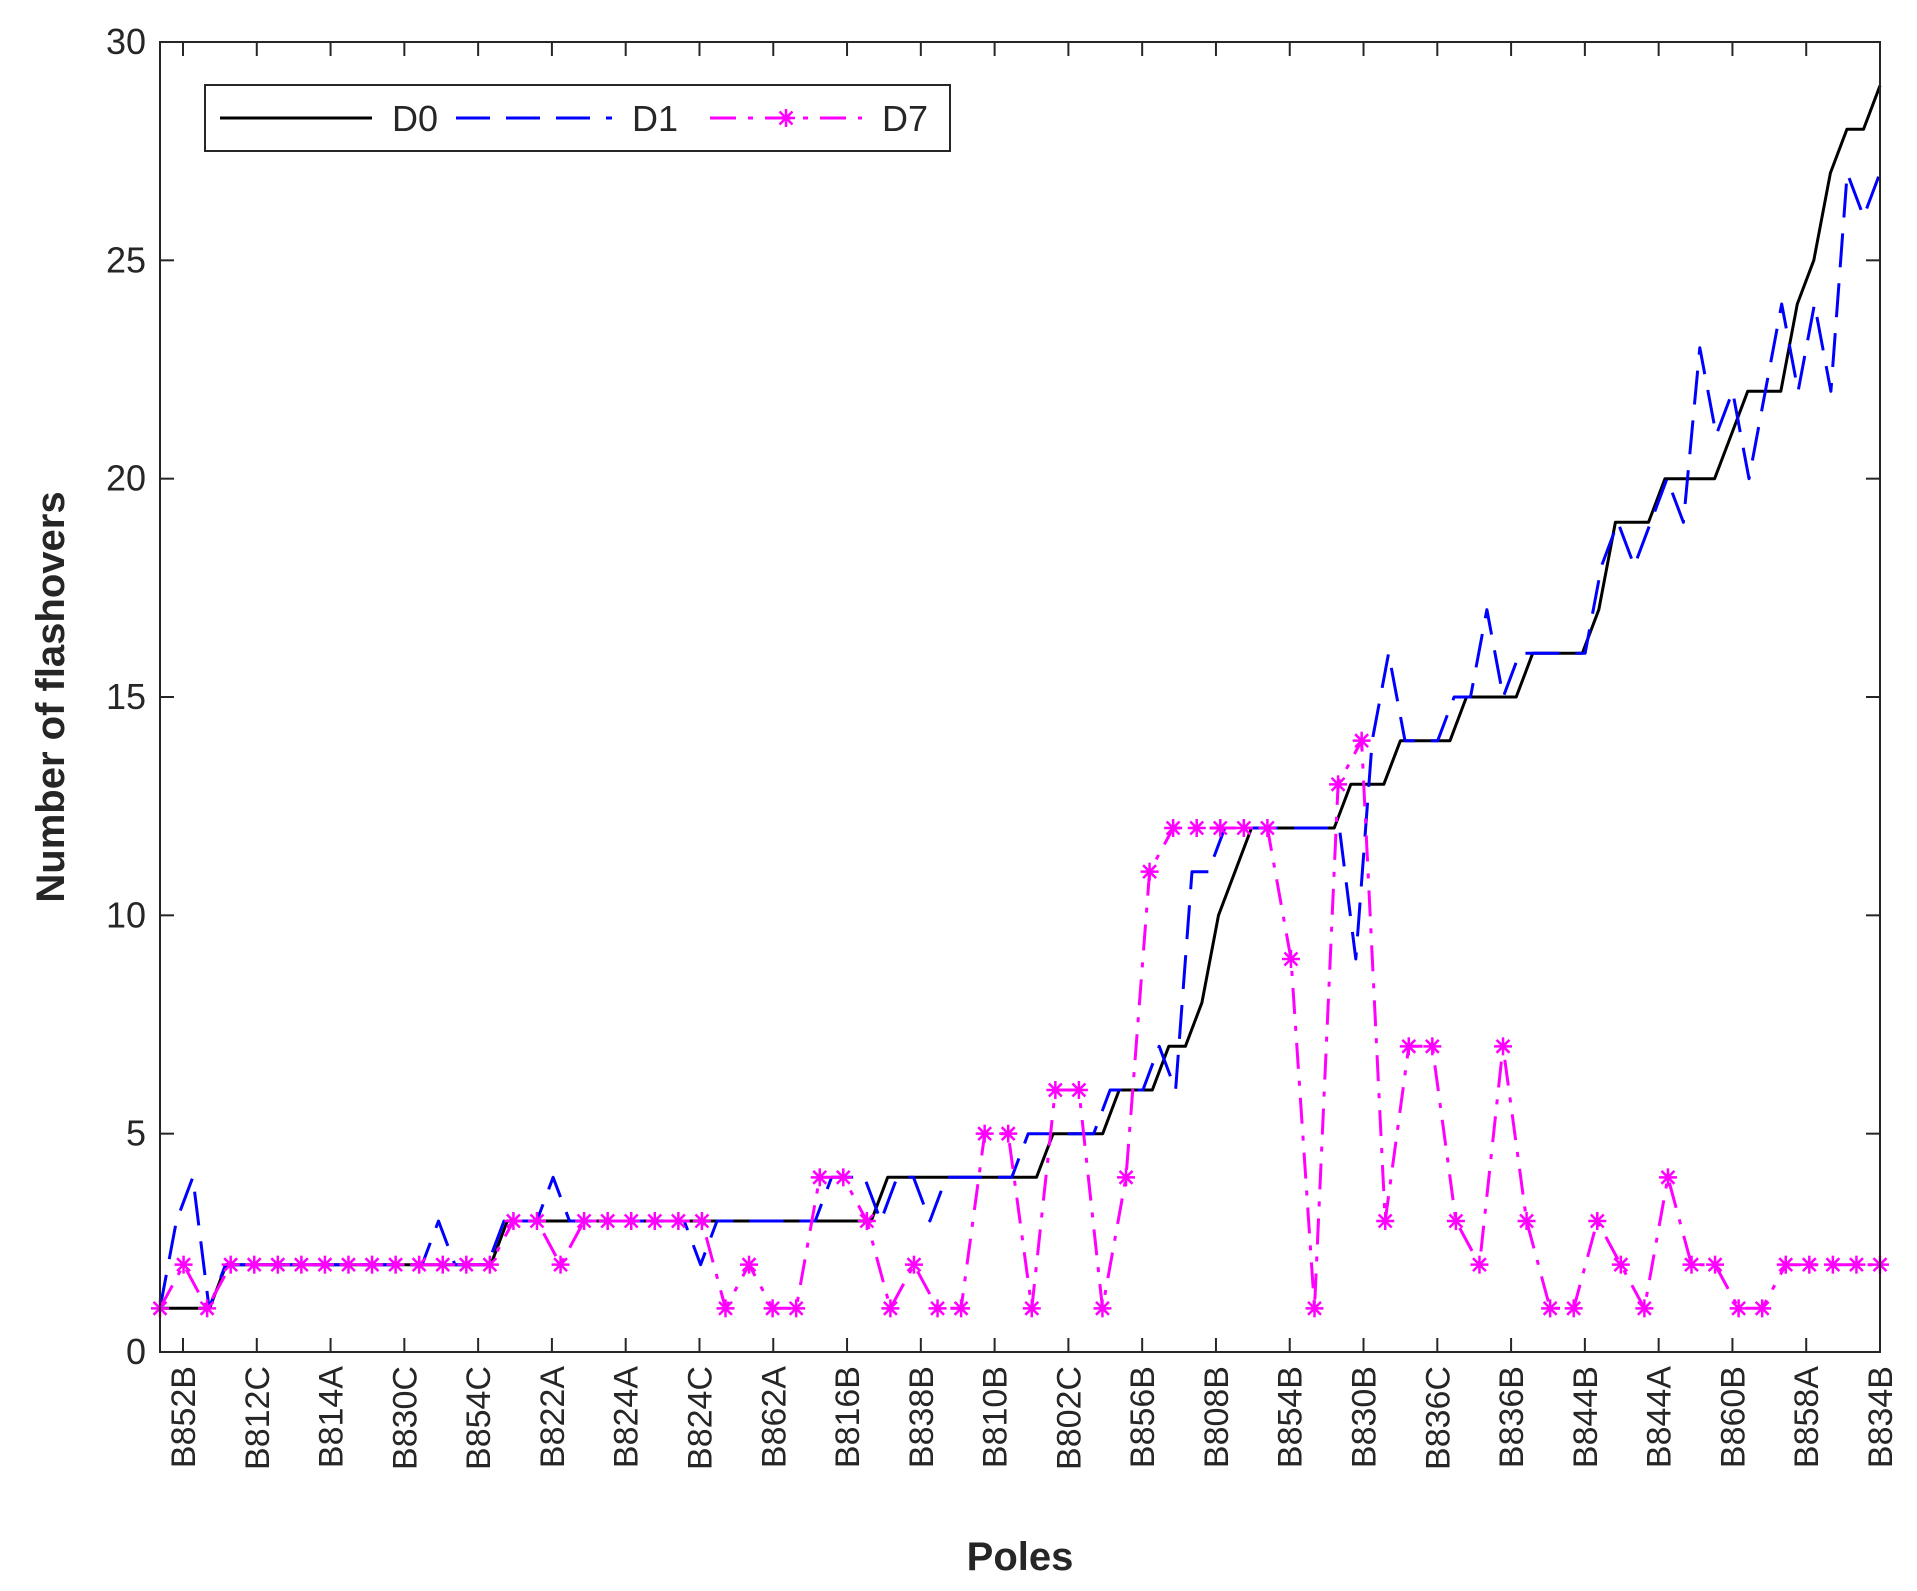 The width and height of the screenshot is (1917, 1591). I want to click on x-tick-label: B854B, so click(1291, 1417).